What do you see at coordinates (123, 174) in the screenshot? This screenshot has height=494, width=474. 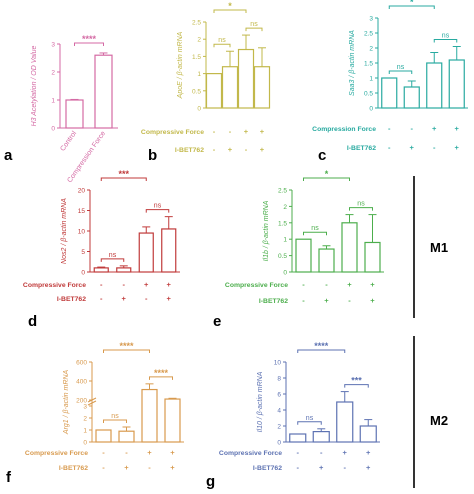 I see `significance-label: ***` at bounding box center [123, 174].